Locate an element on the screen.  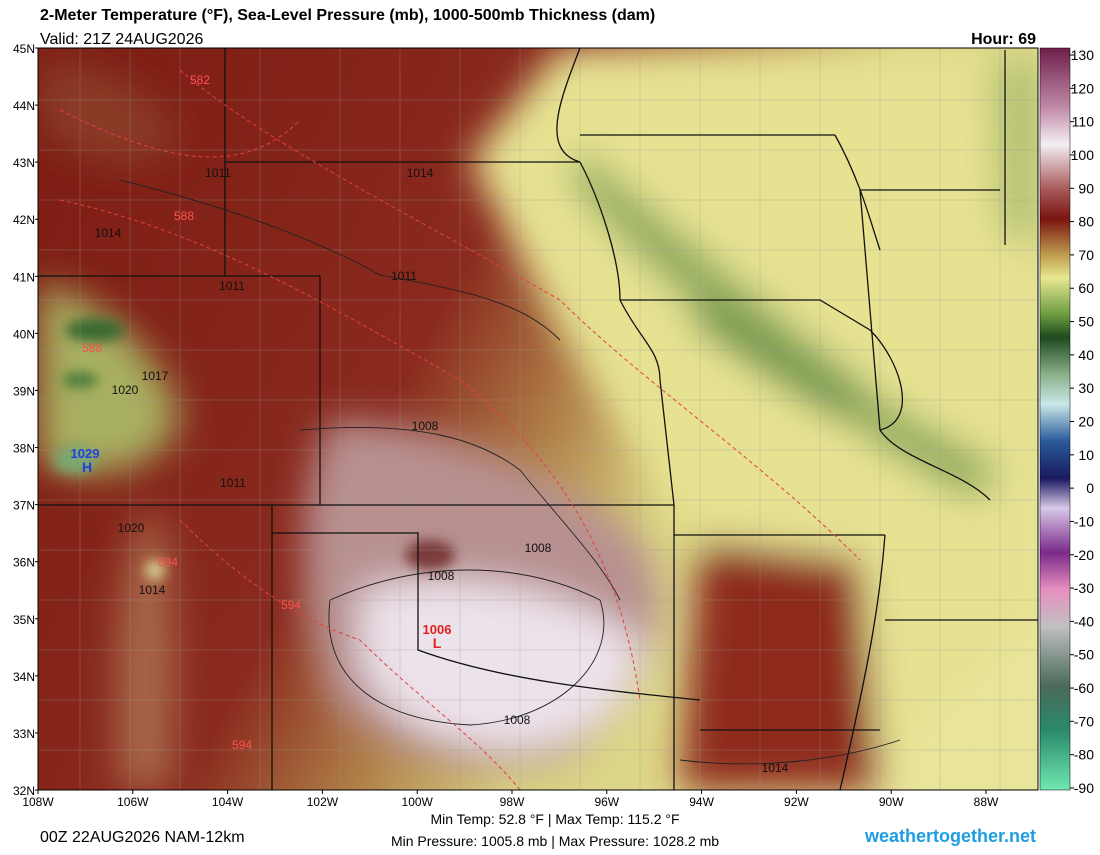
lat-label: 36N is located at coordinates (24, 563).